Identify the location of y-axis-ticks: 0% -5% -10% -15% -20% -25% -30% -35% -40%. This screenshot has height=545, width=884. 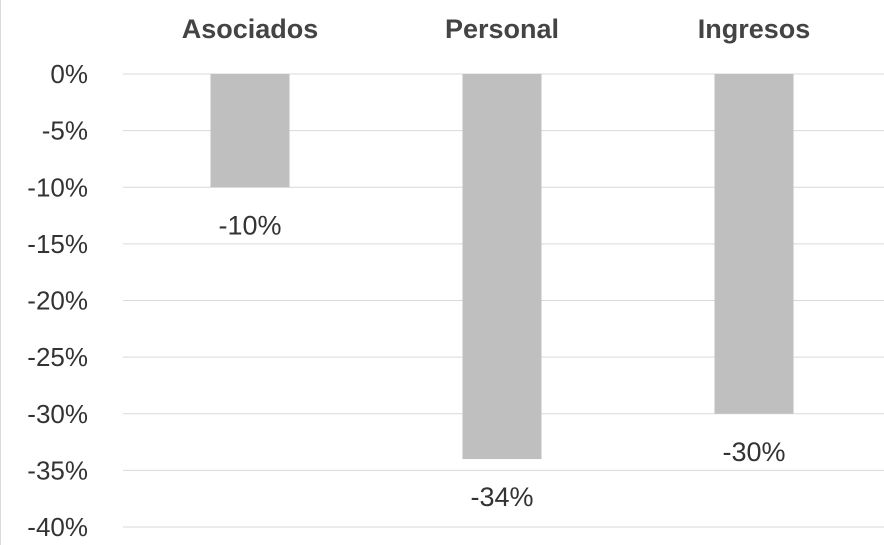
(57, 300).